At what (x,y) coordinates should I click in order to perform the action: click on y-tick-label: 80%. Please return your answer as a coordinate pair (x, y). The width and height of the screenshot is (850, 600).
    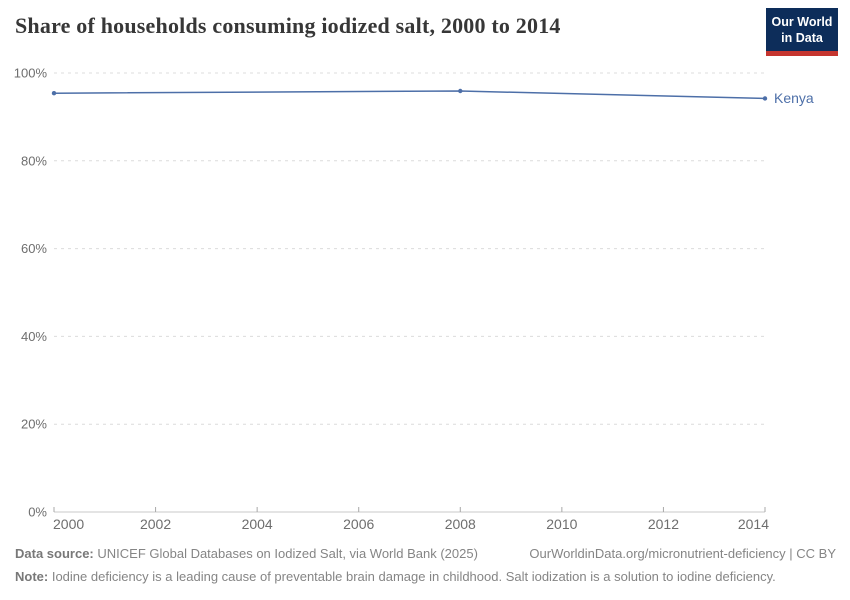
    Looking at the image, I should click on (34, 160).